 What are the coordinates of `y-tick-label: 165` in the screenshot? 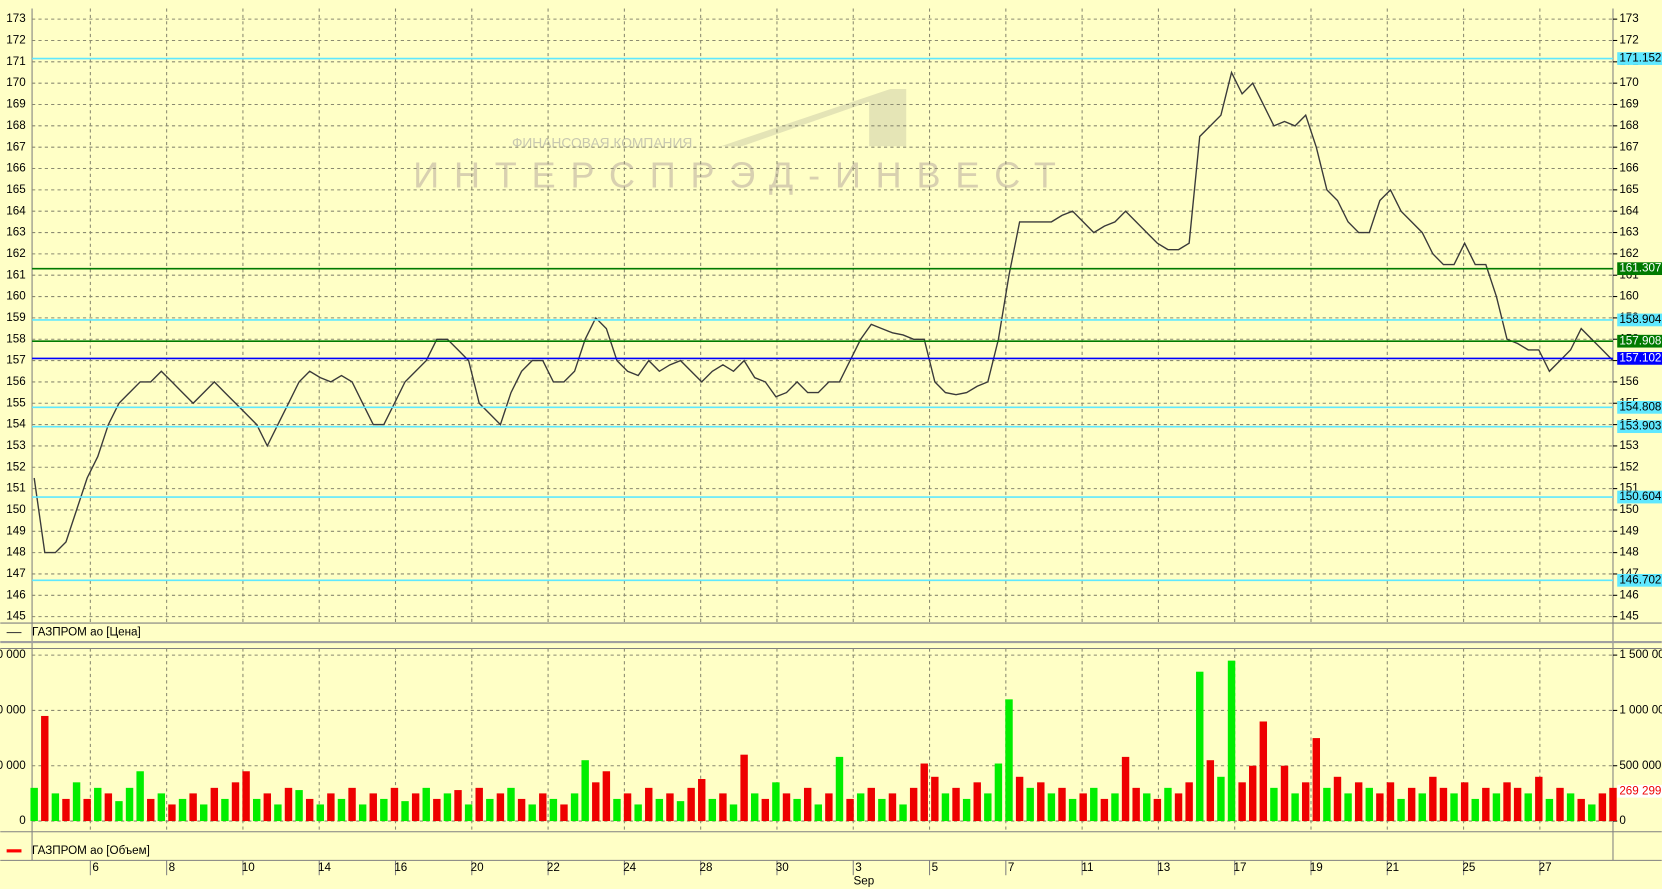 It's located at (15, 189).